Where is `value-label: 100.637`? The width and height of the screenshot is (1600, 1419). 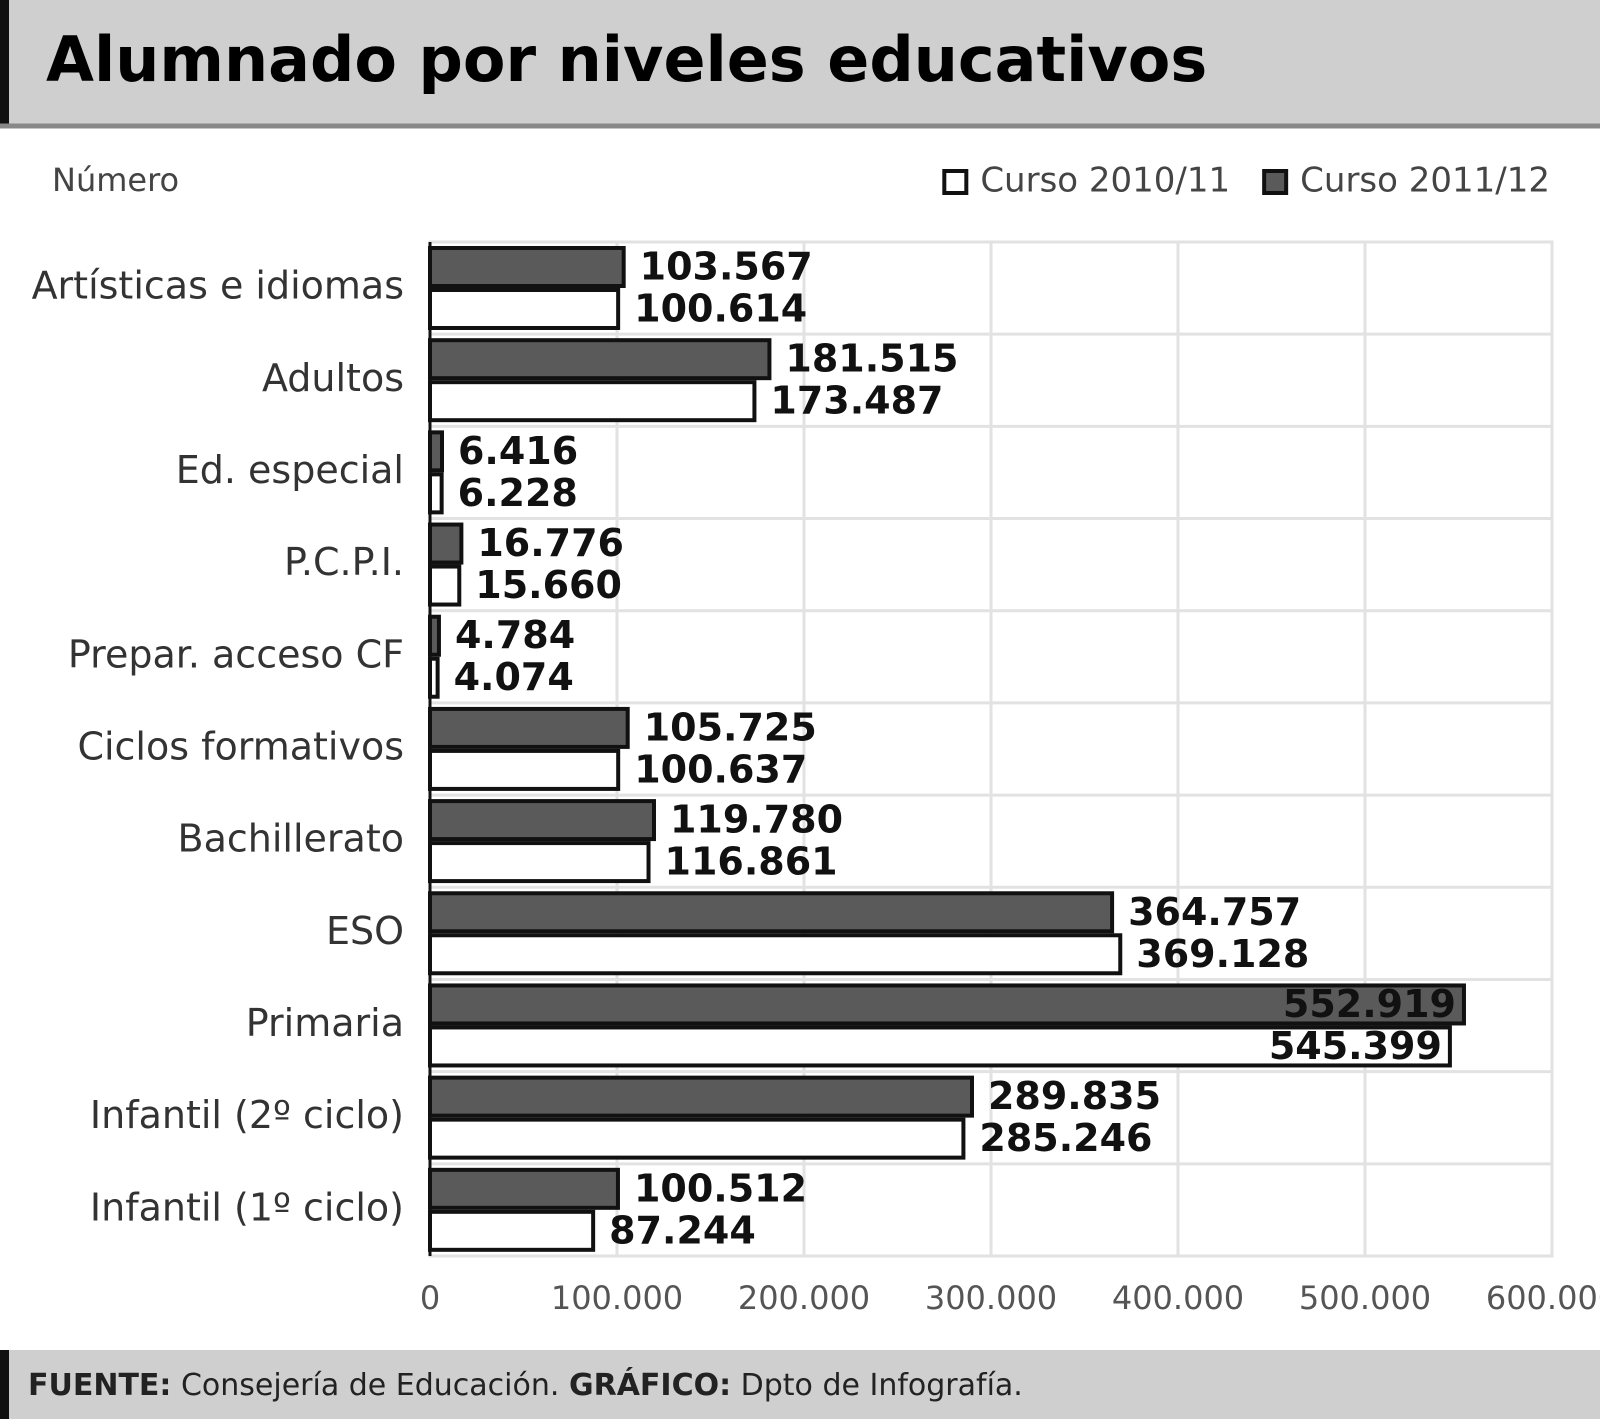
value-label: 100.637 is located at coordinates (720, 769).